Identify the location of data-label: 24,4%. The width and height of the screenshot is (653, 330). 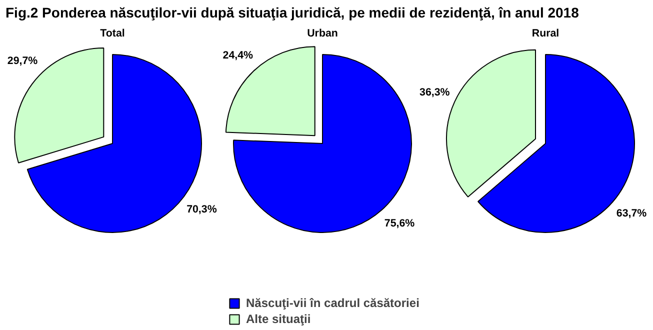
(238, 56).